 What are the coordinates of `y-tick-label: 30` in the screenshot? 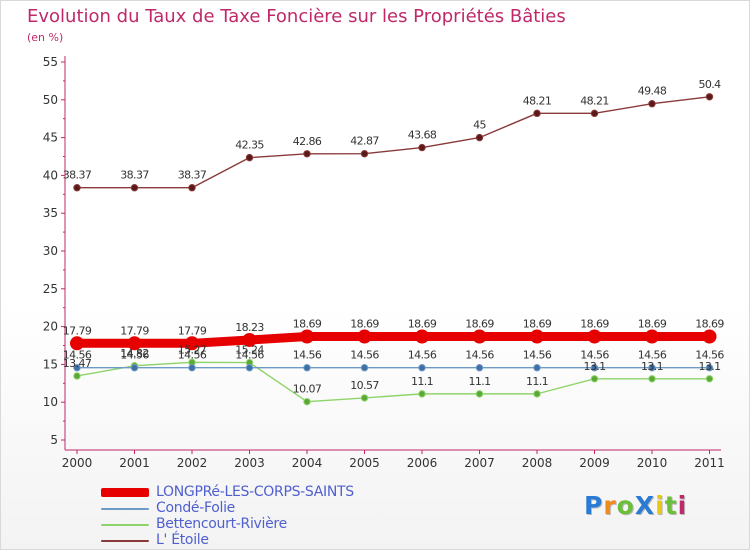 It's located at (50, 251).